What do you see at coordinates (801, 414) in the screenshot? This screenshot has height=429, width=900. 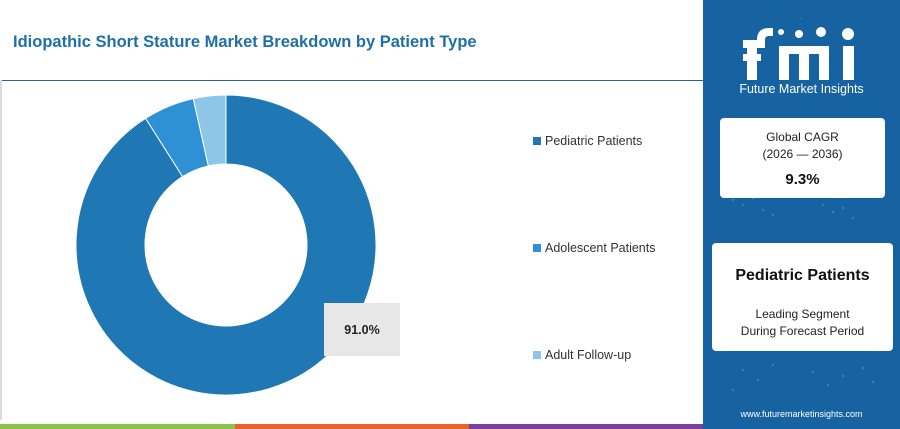 I see `website-url: www.futuremarketinsights.com` at bounding box center [801, 414].